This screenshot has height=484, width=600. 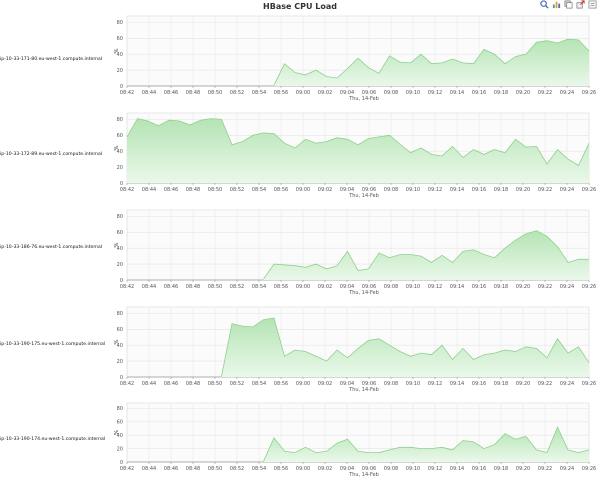 I want to click on x-tick-label: 08:52, so click(x=237, y=93).